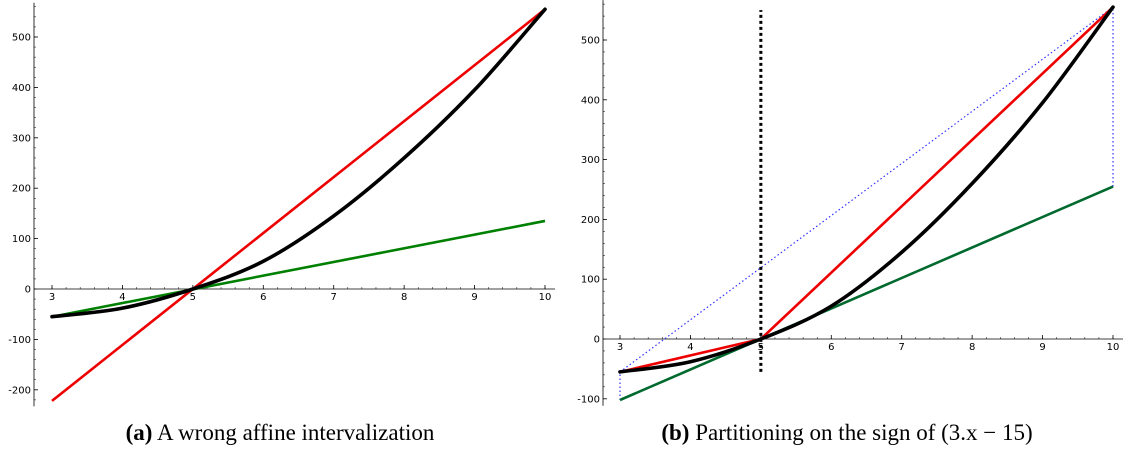 This screenshot has width=1129, height=458. Describe the element at coordinates (193, 297) in the screenshot. I see `x-tick-label: 5` at that location.